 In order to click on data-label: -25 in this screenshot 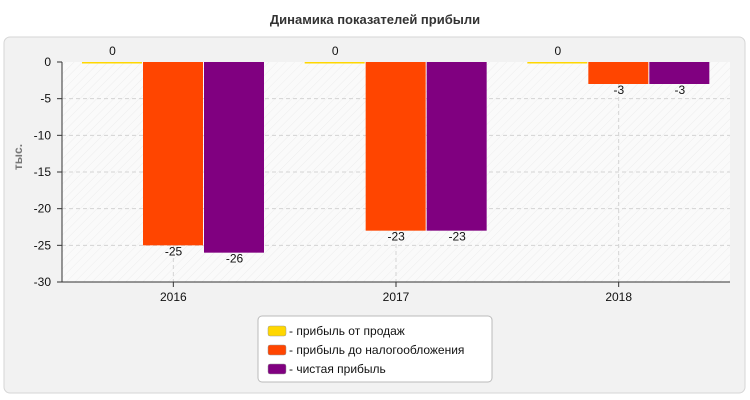, I will do `click(174, 251)`.